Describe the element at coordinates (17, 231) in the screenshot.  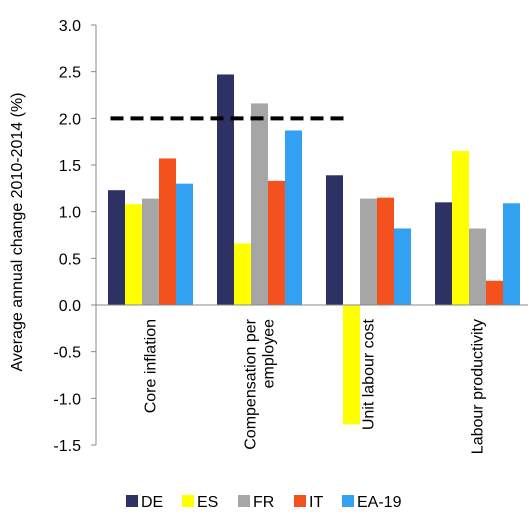
I see `y-axis-title: Average annual change 2010-2014 (%)` at that location.